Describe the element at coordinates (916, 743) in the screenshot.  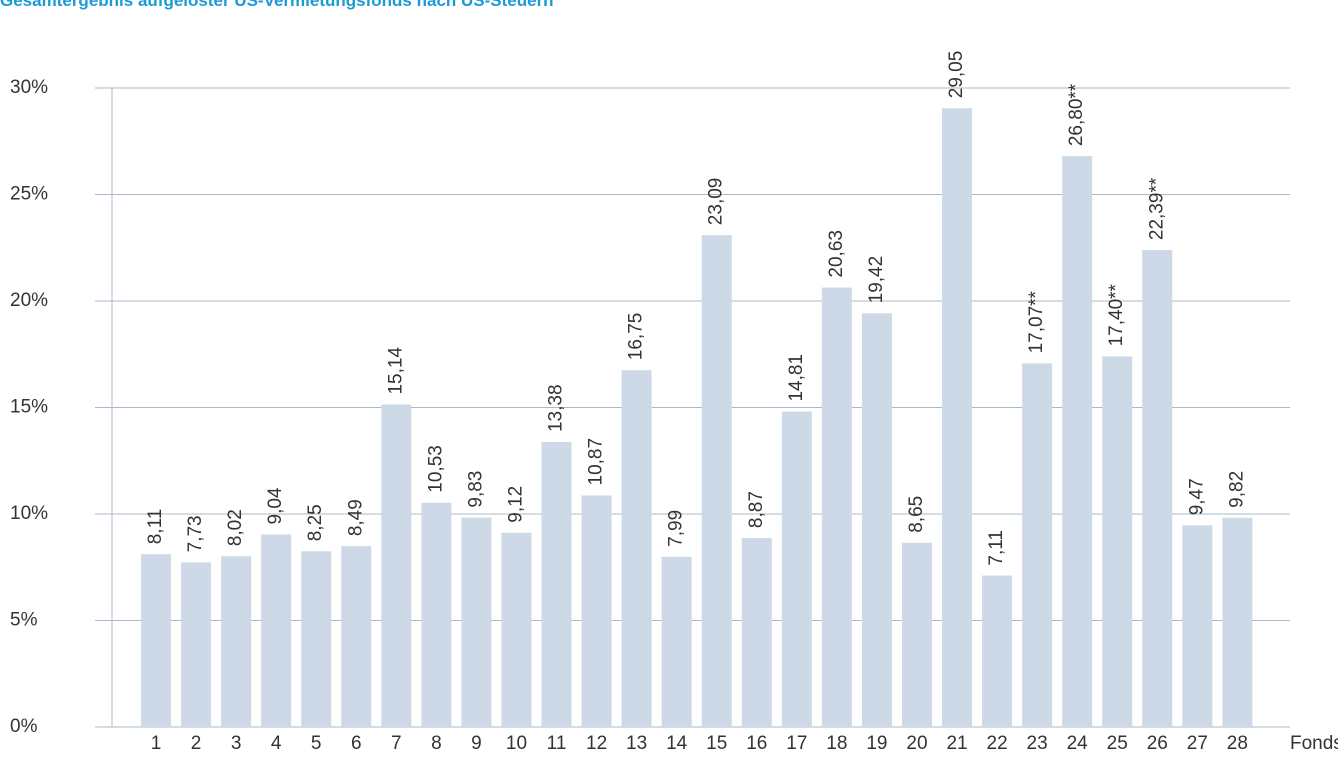
I see `x-tick-label: 20` at that location.